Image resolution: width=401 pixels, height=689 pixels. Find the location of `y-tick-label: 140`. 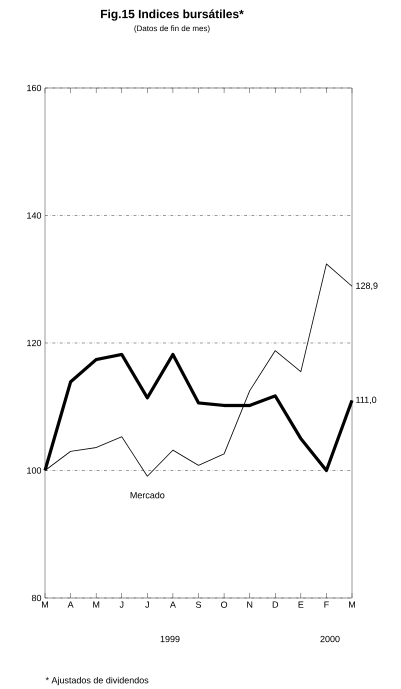

y-tick-label: 140 is located at coordinates (34, 215).